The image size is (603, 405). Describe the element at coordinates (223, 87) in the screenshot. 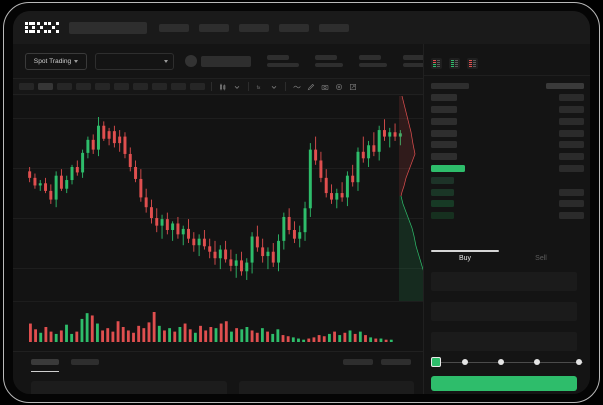

I see `candlestick-icon` at that location.